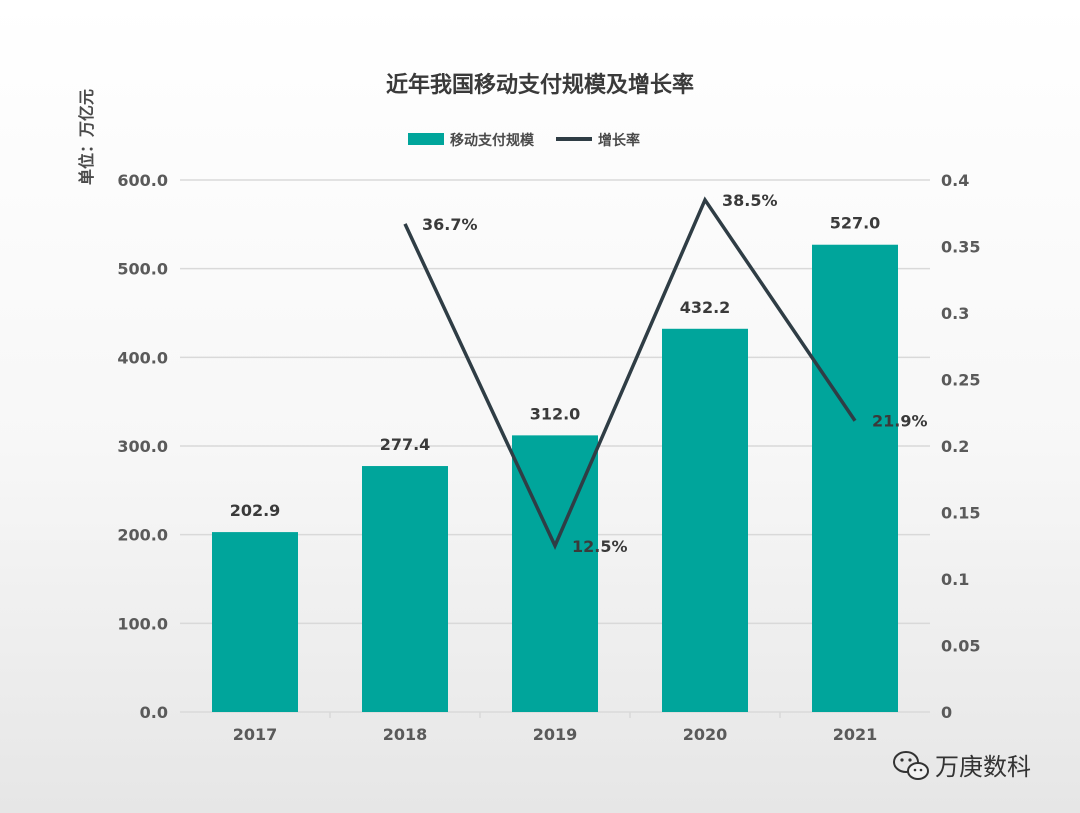 The height and width of the screenshot is (813, 1080). Describe the element at coordinates (911, 765) in the screenshot. I see `wechat-icon` at that location.